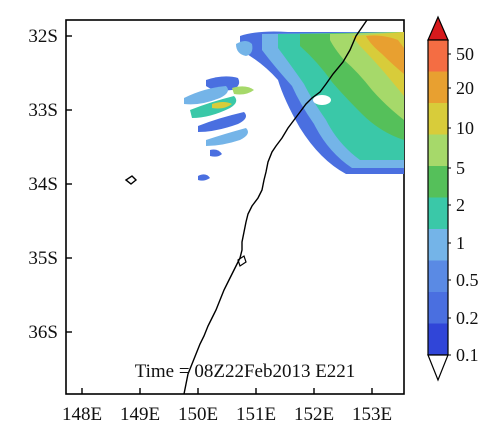  Describe the element at coordinates (453, 198) in the screenshot. I see `colorbar: 50 20 10 5 2 1 0.5 0.2 0.1` at that location.